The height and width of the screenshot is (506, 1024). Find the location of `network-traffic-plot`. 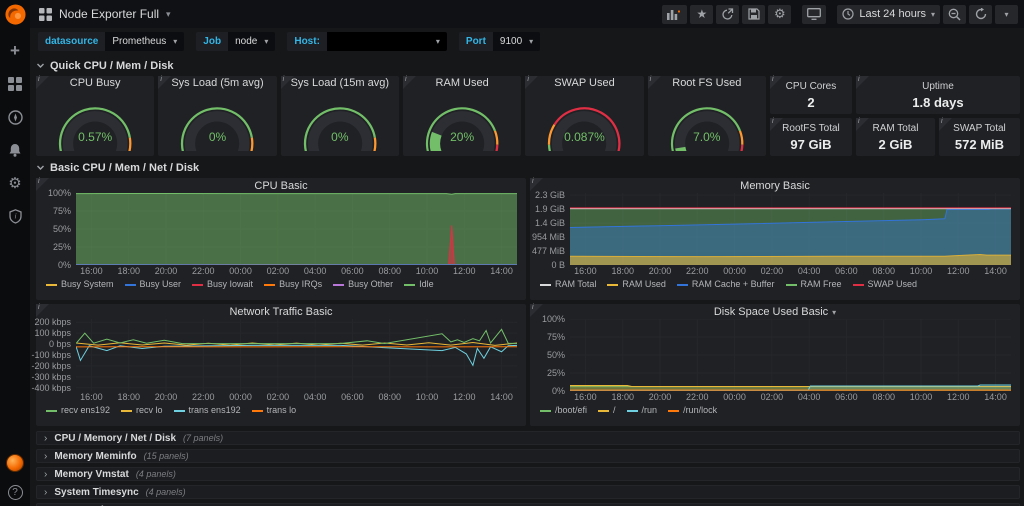

network-traffic-plot is located at coordinates (296, 355).